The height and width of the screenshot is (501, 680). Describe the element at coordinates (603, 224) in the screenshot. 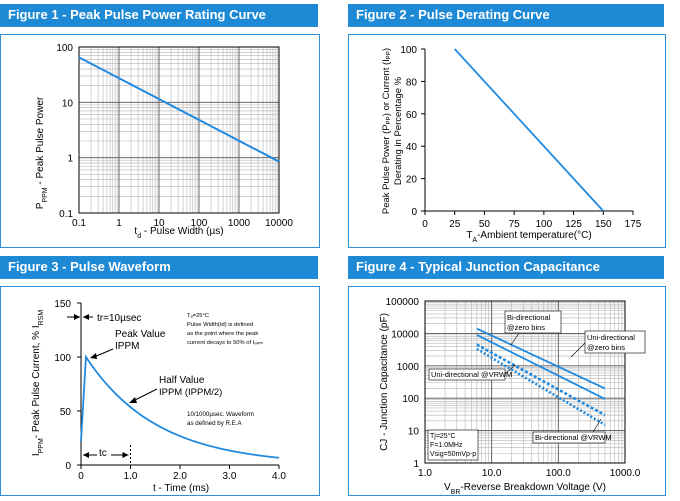

I see `x-tick-label: 150` at that location.